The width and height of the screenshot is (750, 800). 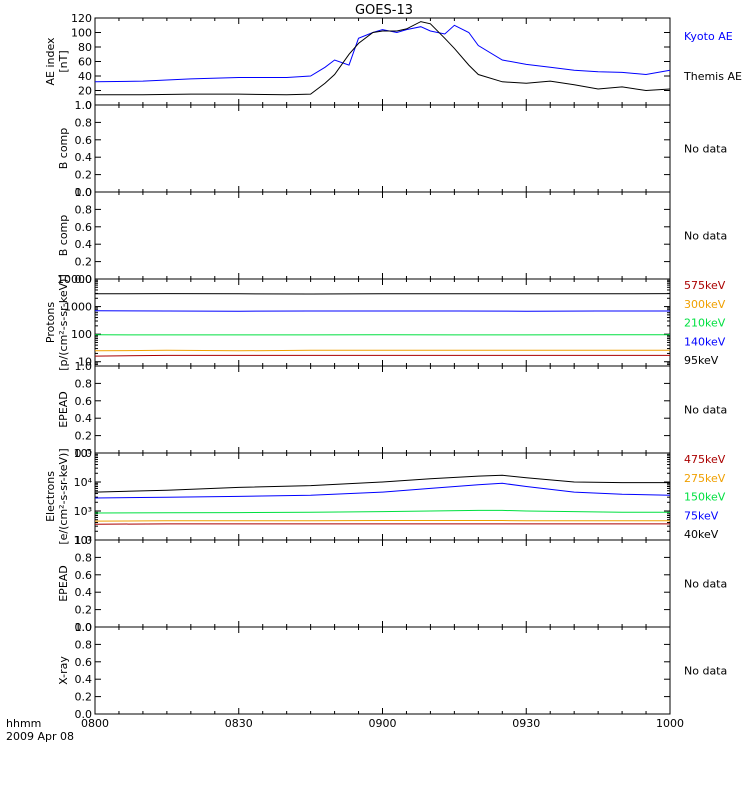 What do you see at coordinates (63, 496) in the screenshot?
I see `y-axis-unit: [e/(cm²-s-sr-keV)]` at bounding box center [63, 496].